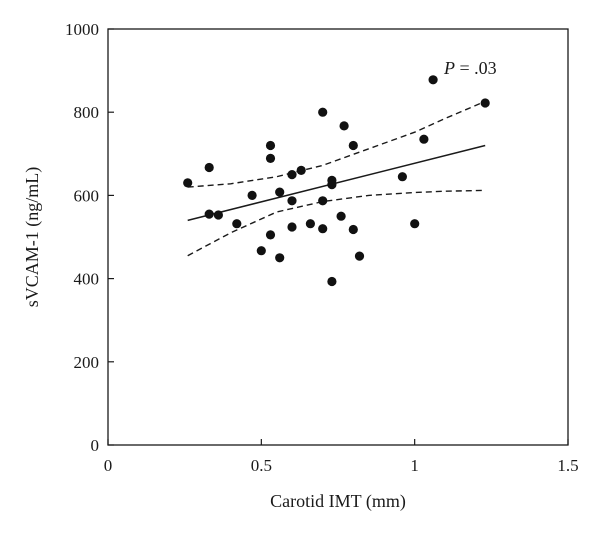 The image size is (600, 537). What do you see at coordinates (108, 465) in the screenshot?
I see `x-tick-label: 0` at bounding box center [108, 465].